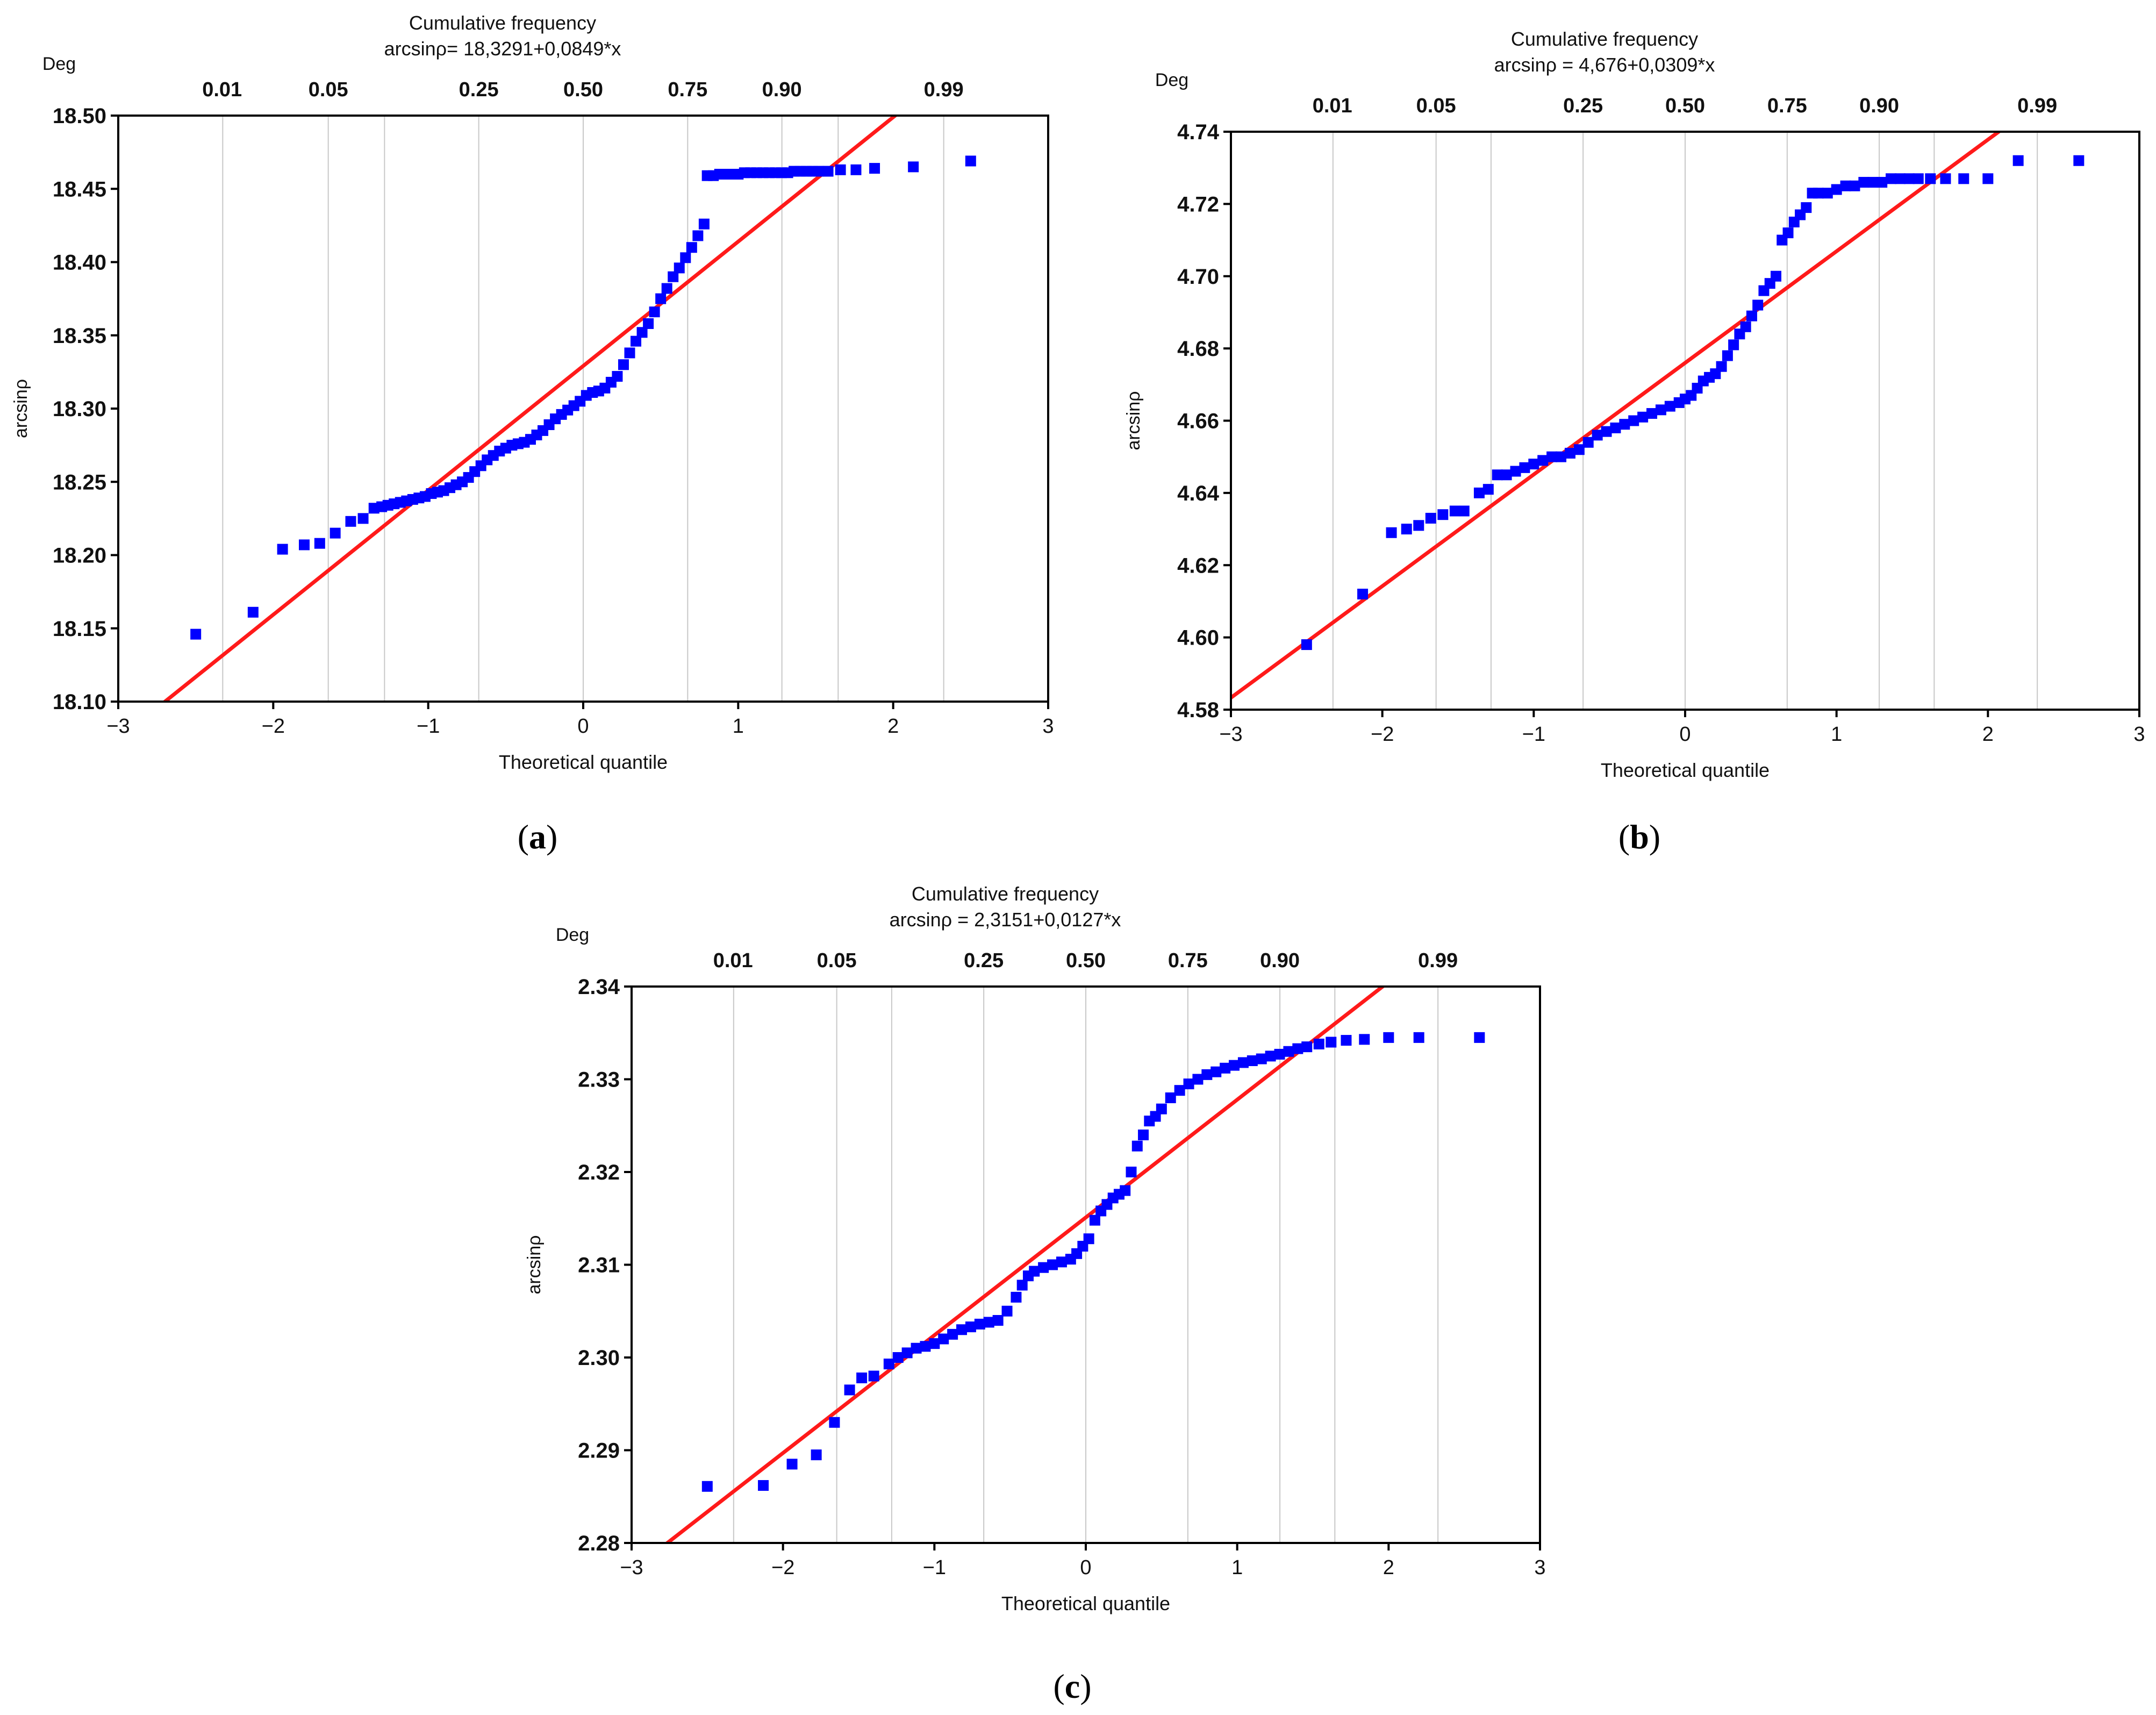  I want to click on chart-subtitle: arcsinρ = 4,676+0,0309*x, so click(1604, 65).